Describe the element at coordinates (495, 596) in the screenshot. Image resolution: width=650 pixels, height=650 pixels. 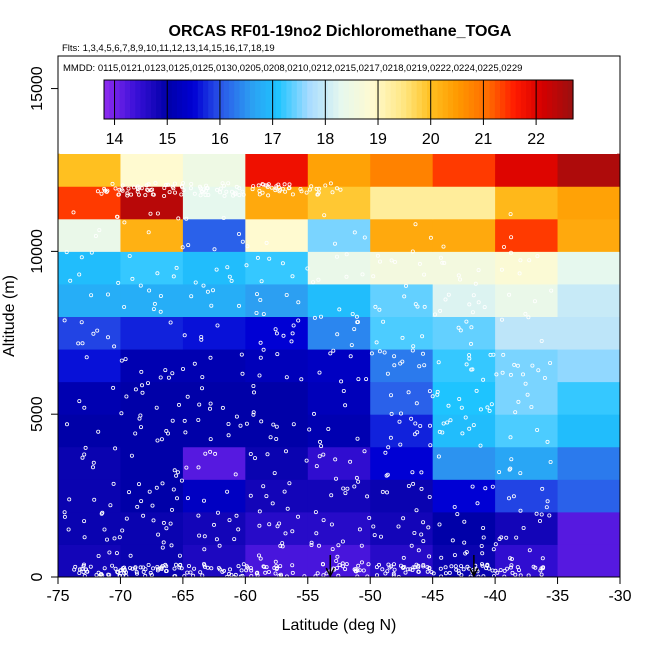
I see `x-tick-label: -40` at that location.